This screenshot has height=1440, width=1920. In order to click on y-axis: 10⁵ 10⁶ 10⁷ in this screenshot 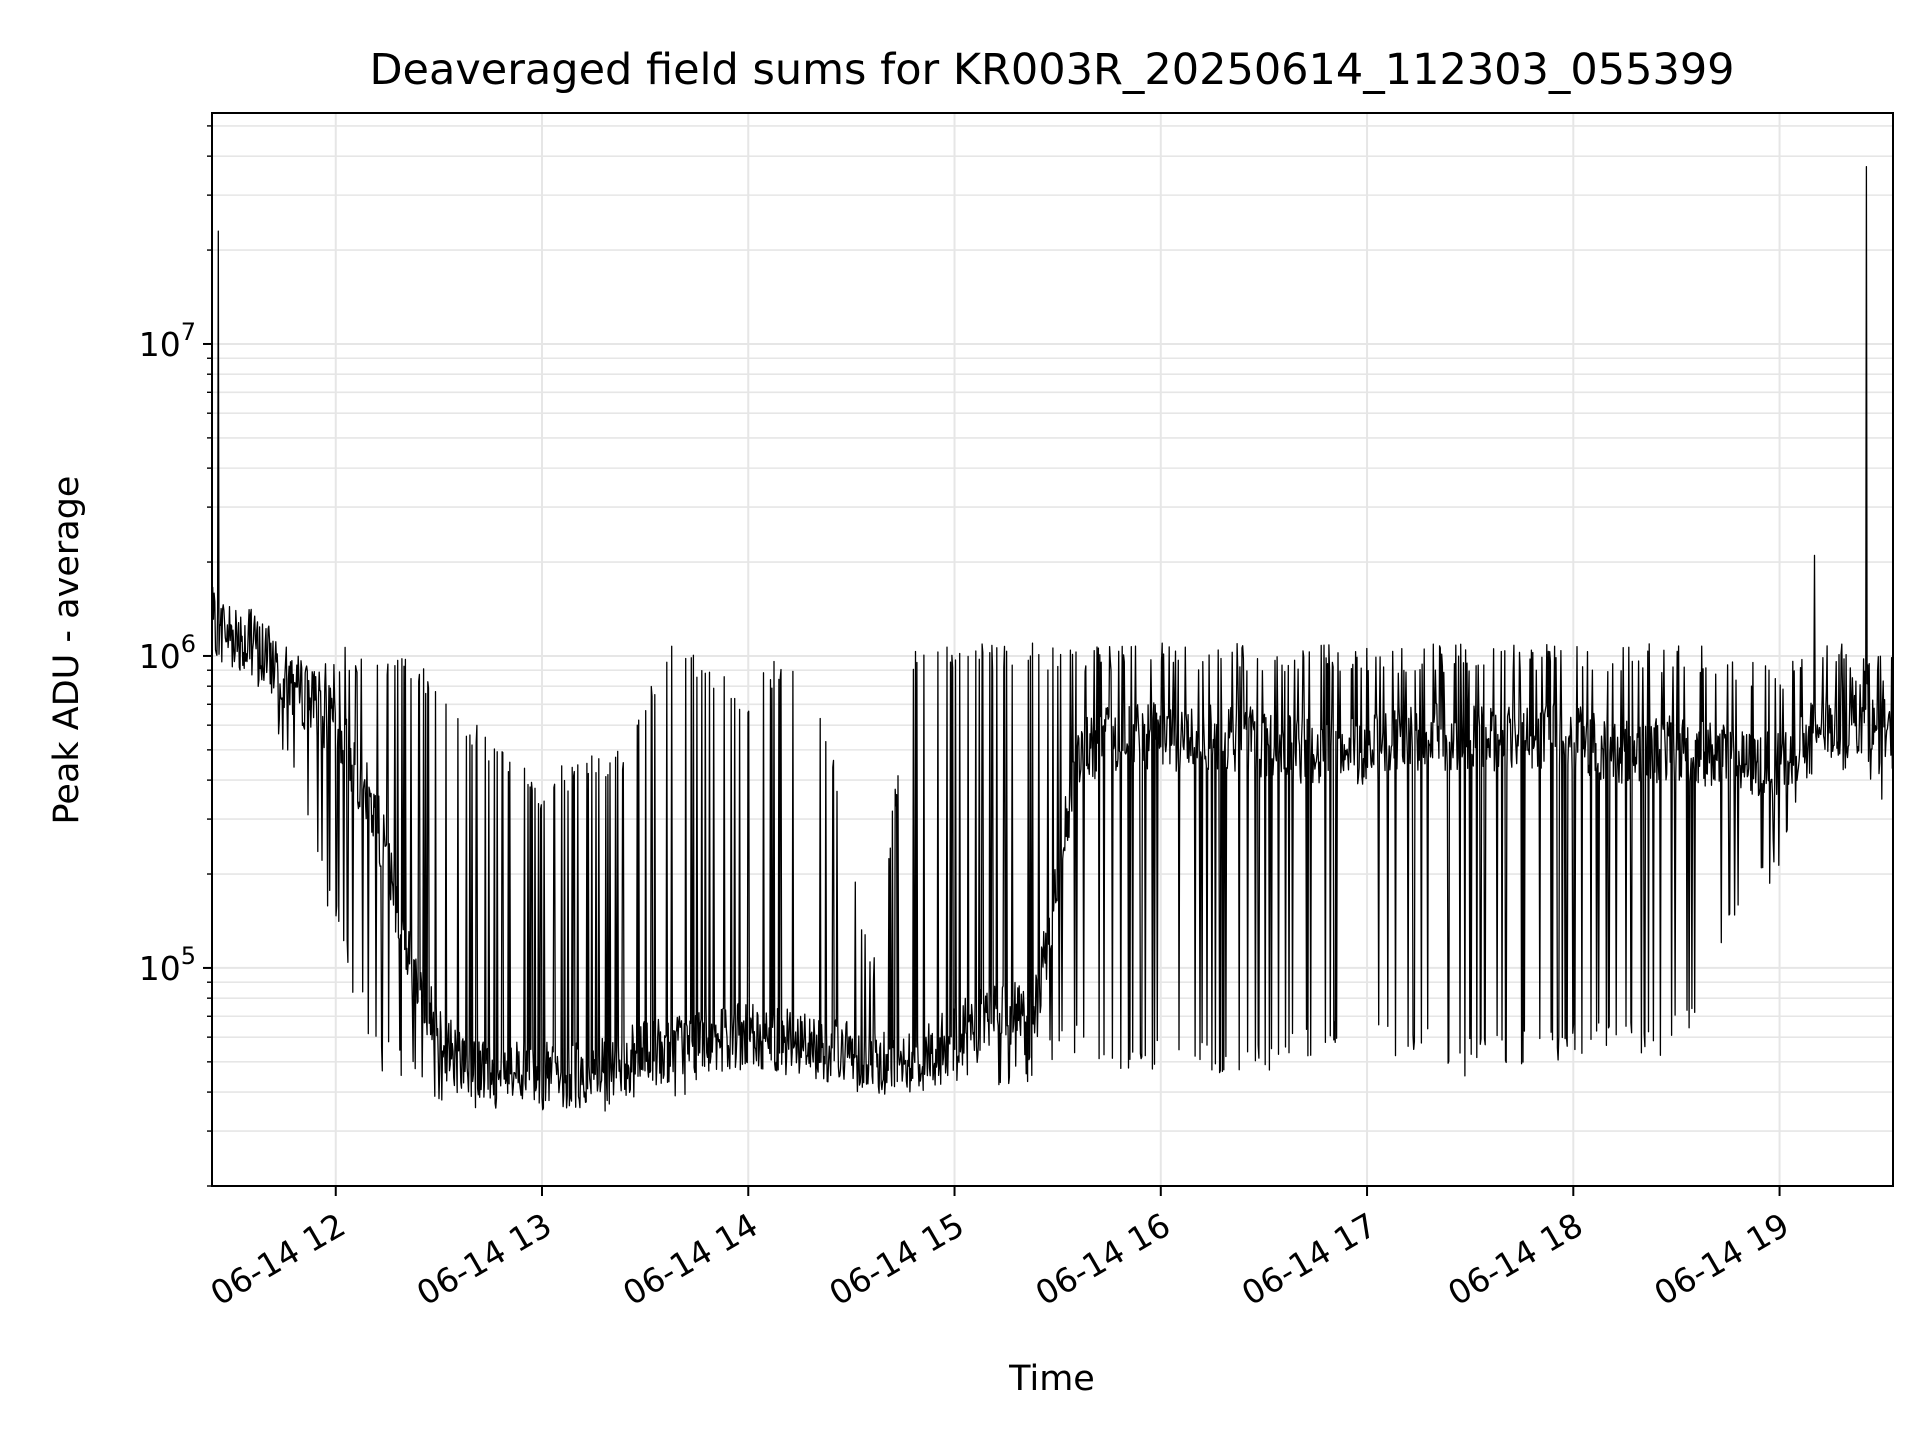, I will do `click(175, 656)`.